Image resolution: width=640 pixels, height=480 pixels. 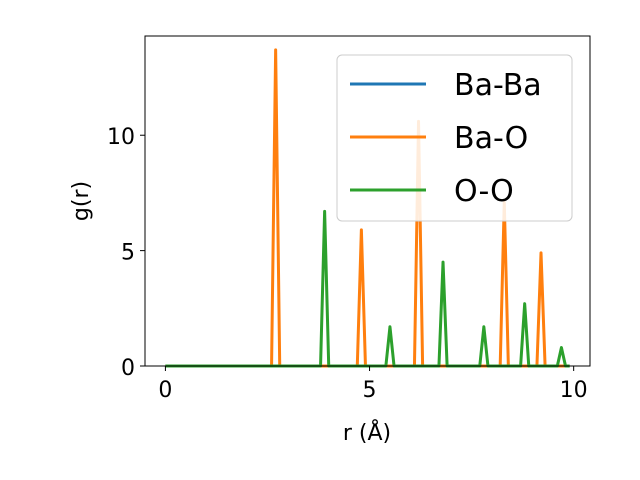 I want to click on x-tick-label: 10, so click(x=574, y=390).